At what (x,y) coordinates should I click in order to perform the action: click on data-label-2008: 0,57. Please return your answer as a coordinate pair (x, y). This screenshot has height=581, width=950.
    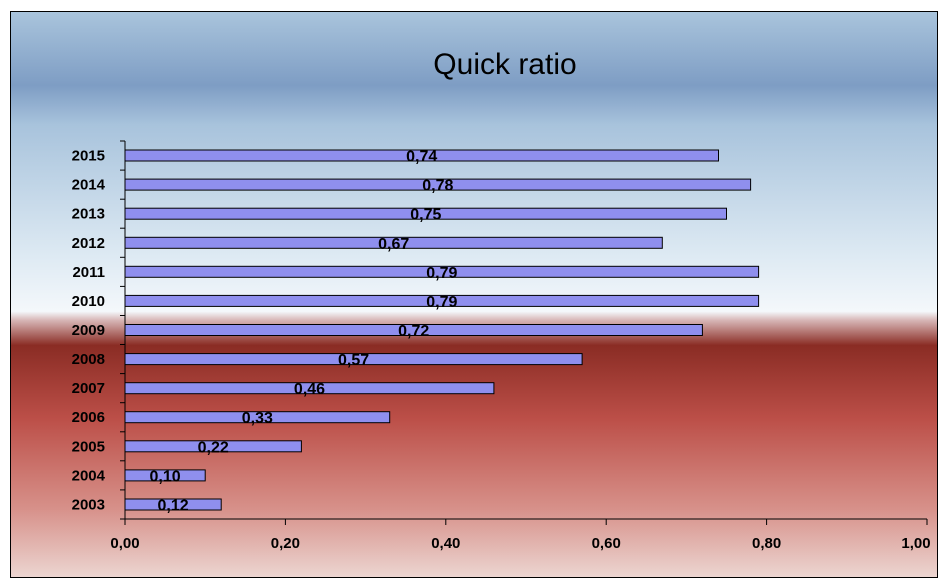
    Looking at the image, I should click on (353, 360).